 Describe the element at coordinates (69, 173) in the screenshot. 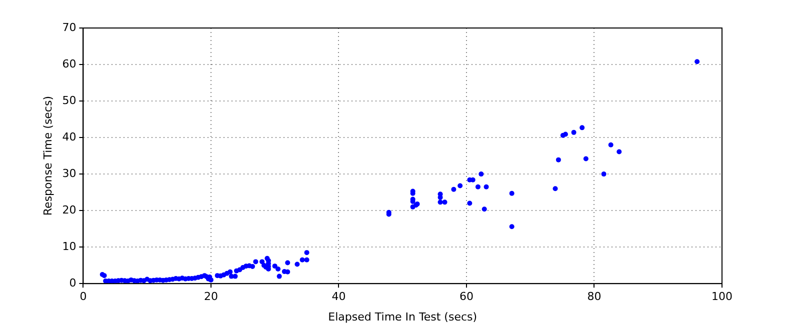

I see `y-tick-label: 30` at that location.